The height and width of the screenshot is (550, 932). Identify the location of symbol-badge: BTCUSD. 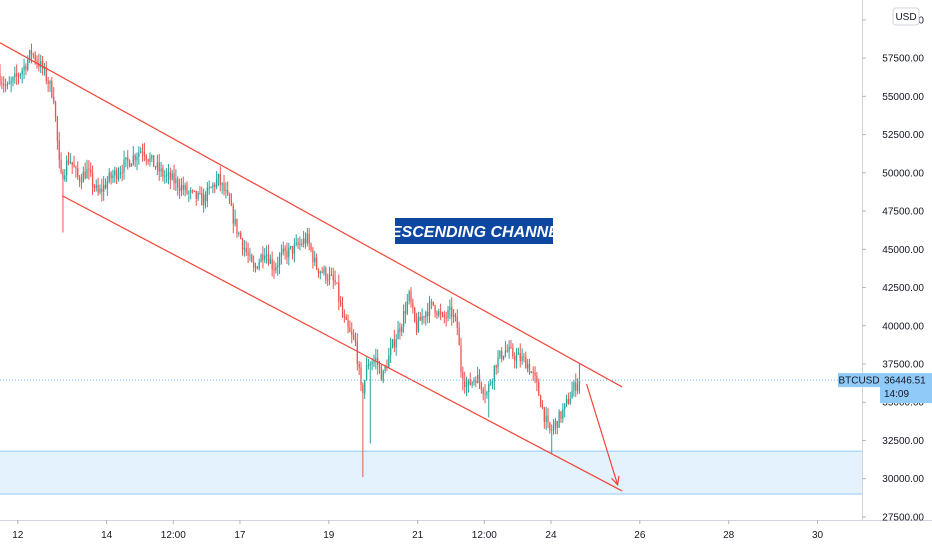
(859, 380).